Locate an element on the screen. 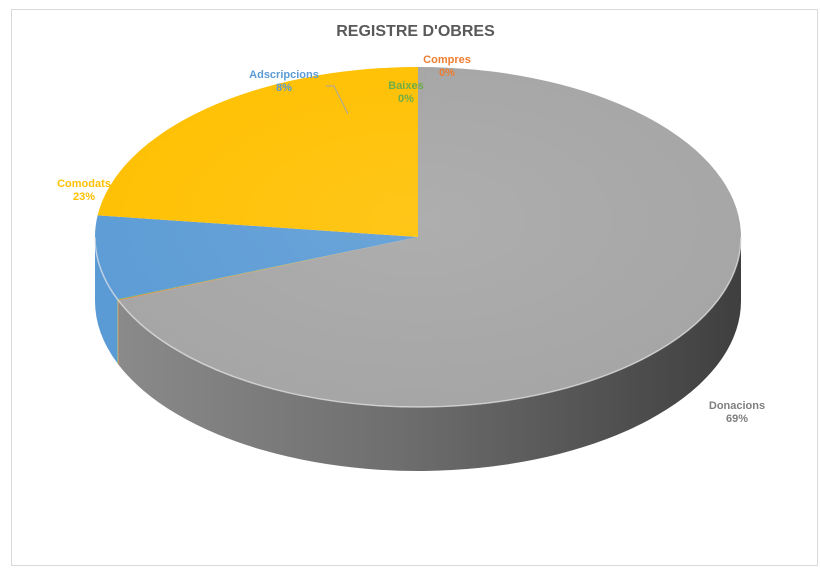 This screenshot has height=568, width=820. chart-title: REGISTRE D'OBRES is located at coordinates (415, 31).